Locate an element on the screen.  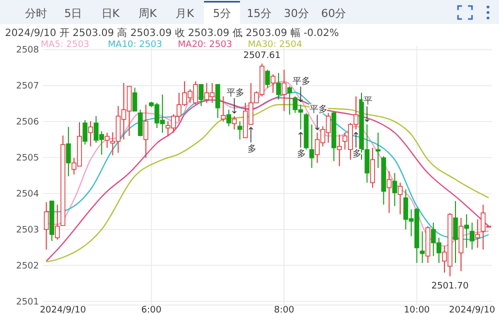
y-tick-label: 2505 is located at coordinates (27, 158).